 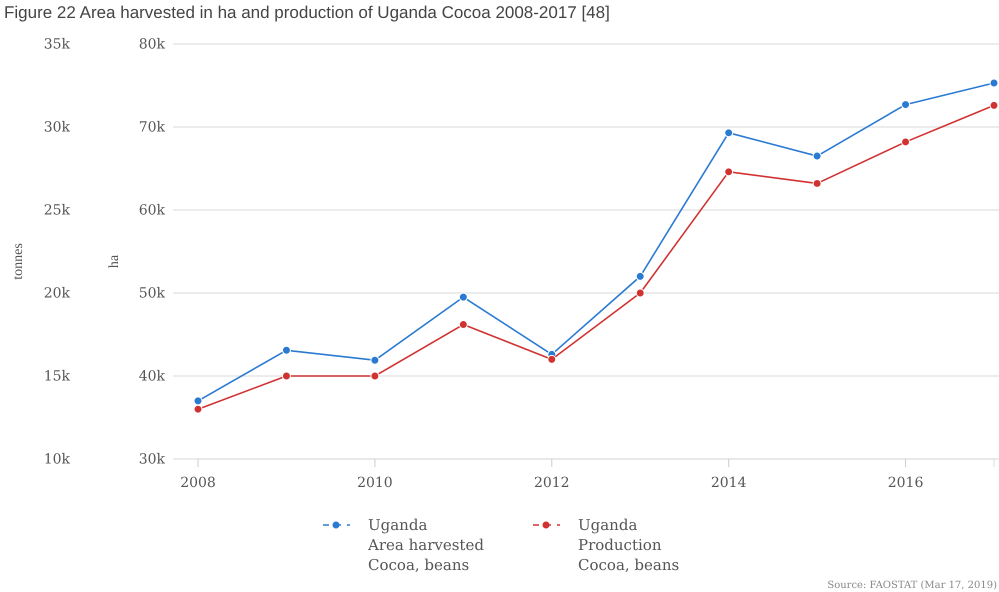 I want to click on y2-tick-label: 30k, so click(x=152, y=459).